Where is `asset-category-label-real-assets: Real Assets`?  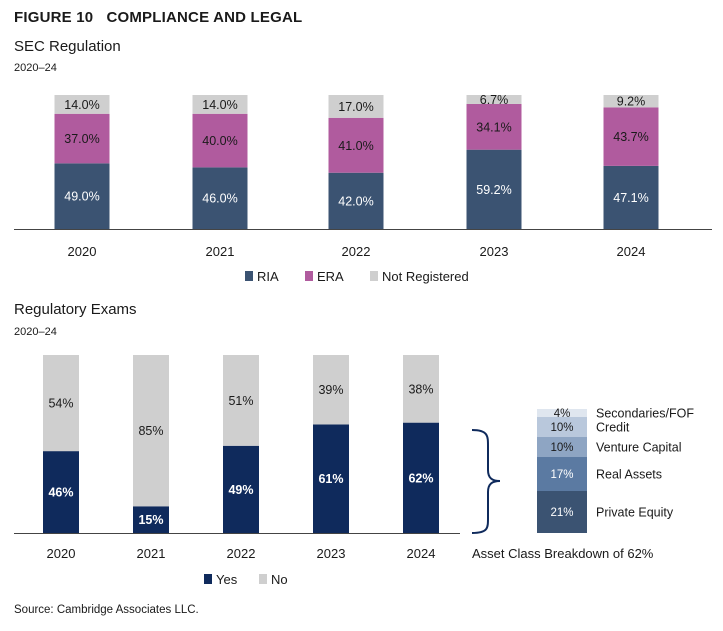 asset-category-label-real-assets: Real Assets is located at coordinates (629, 475).